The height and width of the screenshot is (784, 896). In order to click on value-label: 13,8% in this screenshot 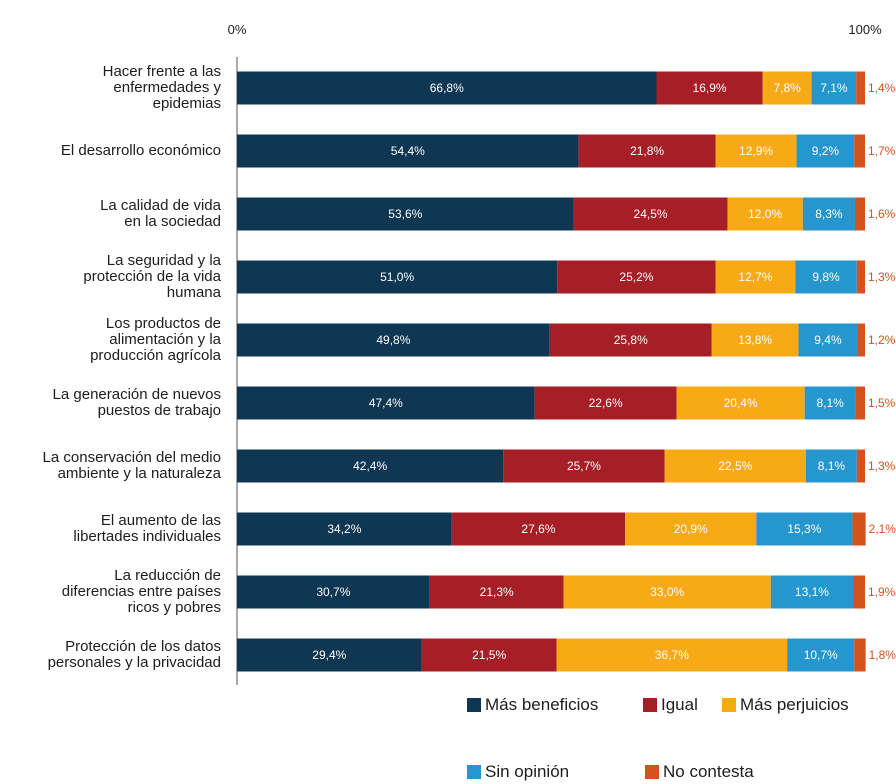, I will do `click(755, 340)`.